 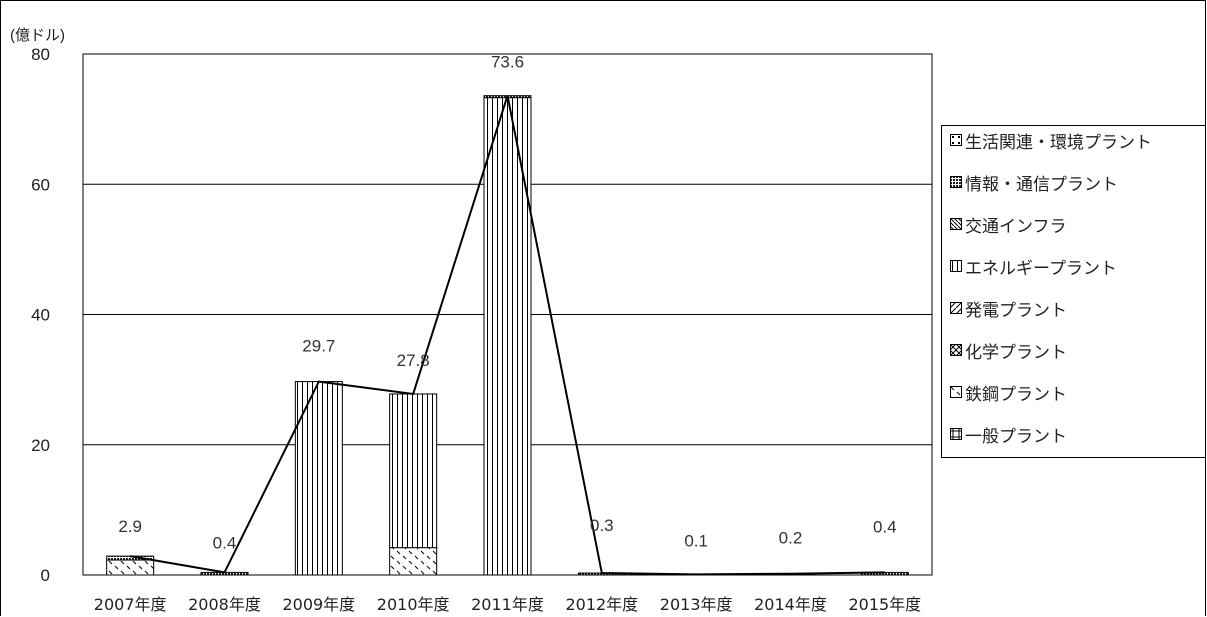 I want to click on data-label: 2.9, so click(x=130, y=526).